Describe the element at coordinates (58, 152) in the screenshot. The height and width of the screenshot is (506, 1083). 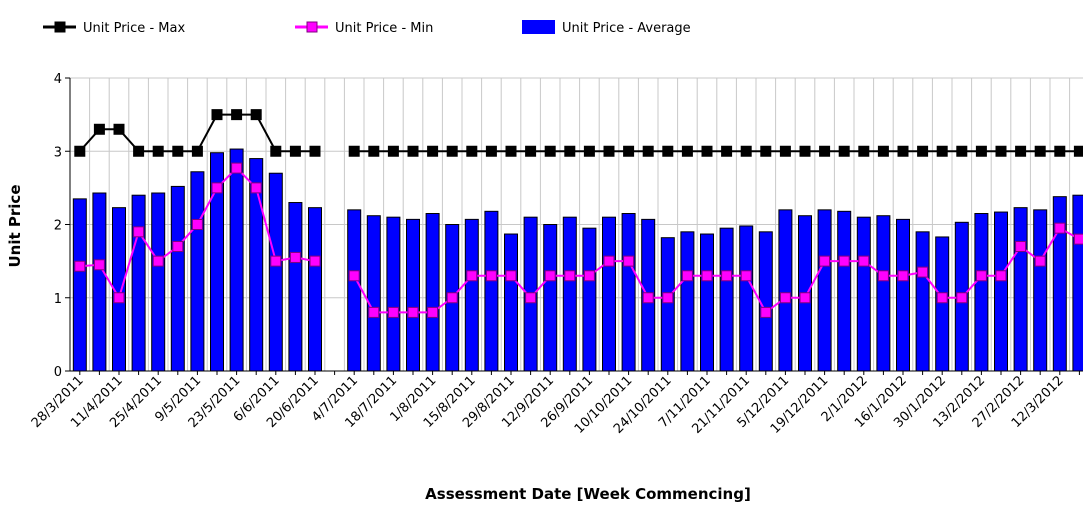
I see `y-tick-label: 3` at that location.